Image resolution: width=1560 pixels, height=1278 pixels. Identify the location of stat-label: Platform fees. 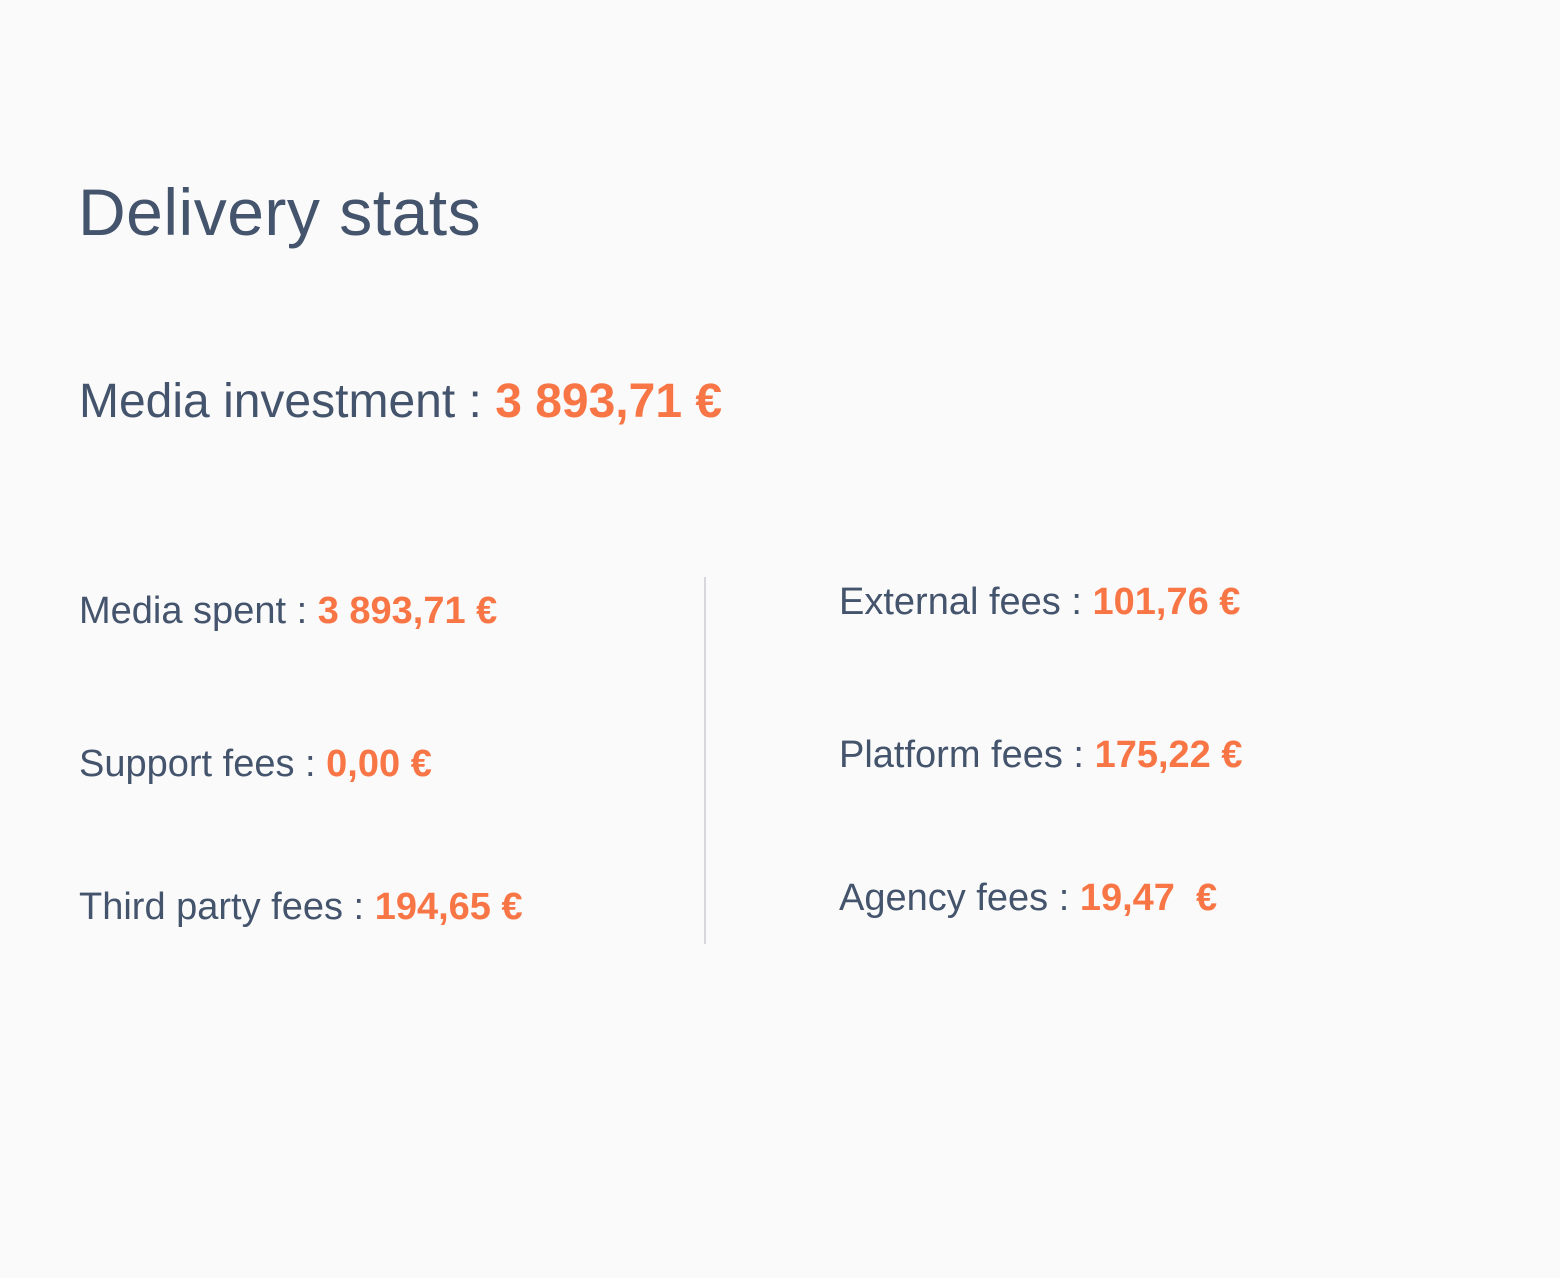
(951, 755).